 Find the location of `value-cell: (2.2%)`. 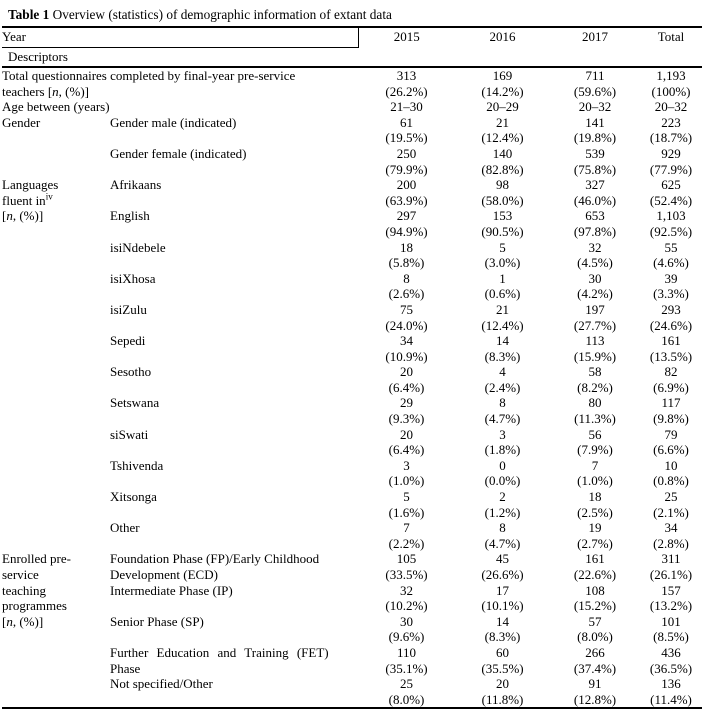

value-cell: (2.2%) is located at coordinates (406, 543).